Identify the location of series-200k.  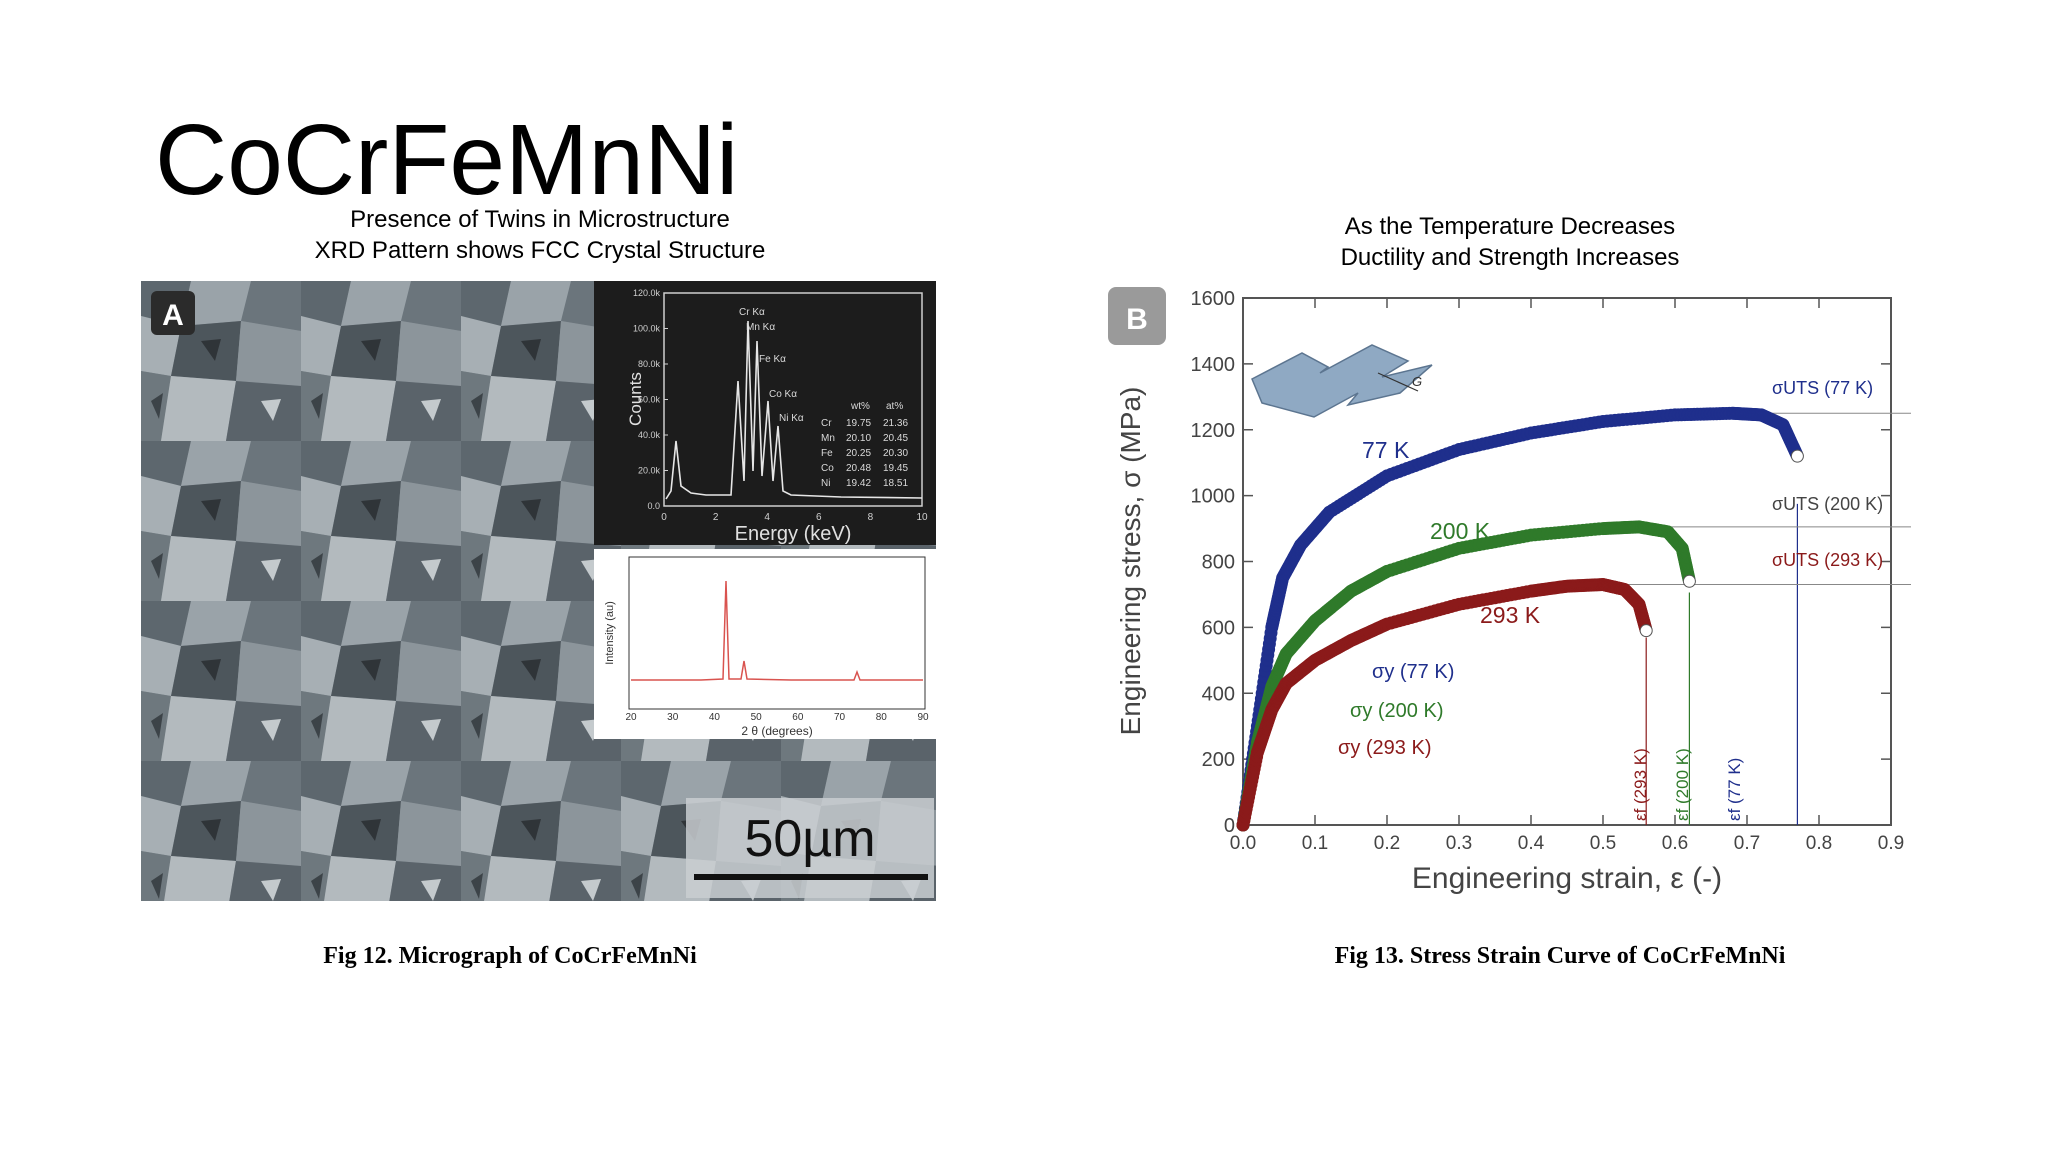
(1466, 676).